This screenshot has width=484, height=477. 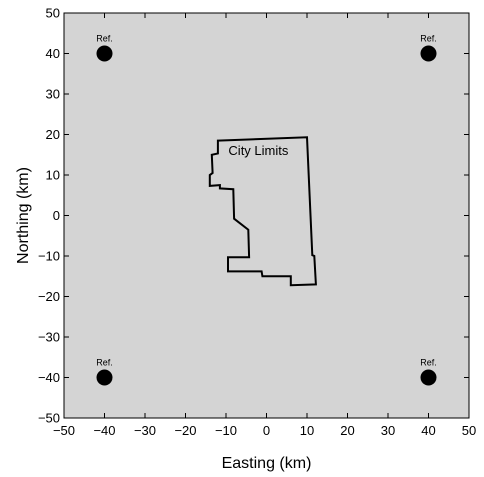 What do you see at coordinates (49, 296) in the screenshot?
I see `y-tick-label: −20` at bounding box center [49, 296].